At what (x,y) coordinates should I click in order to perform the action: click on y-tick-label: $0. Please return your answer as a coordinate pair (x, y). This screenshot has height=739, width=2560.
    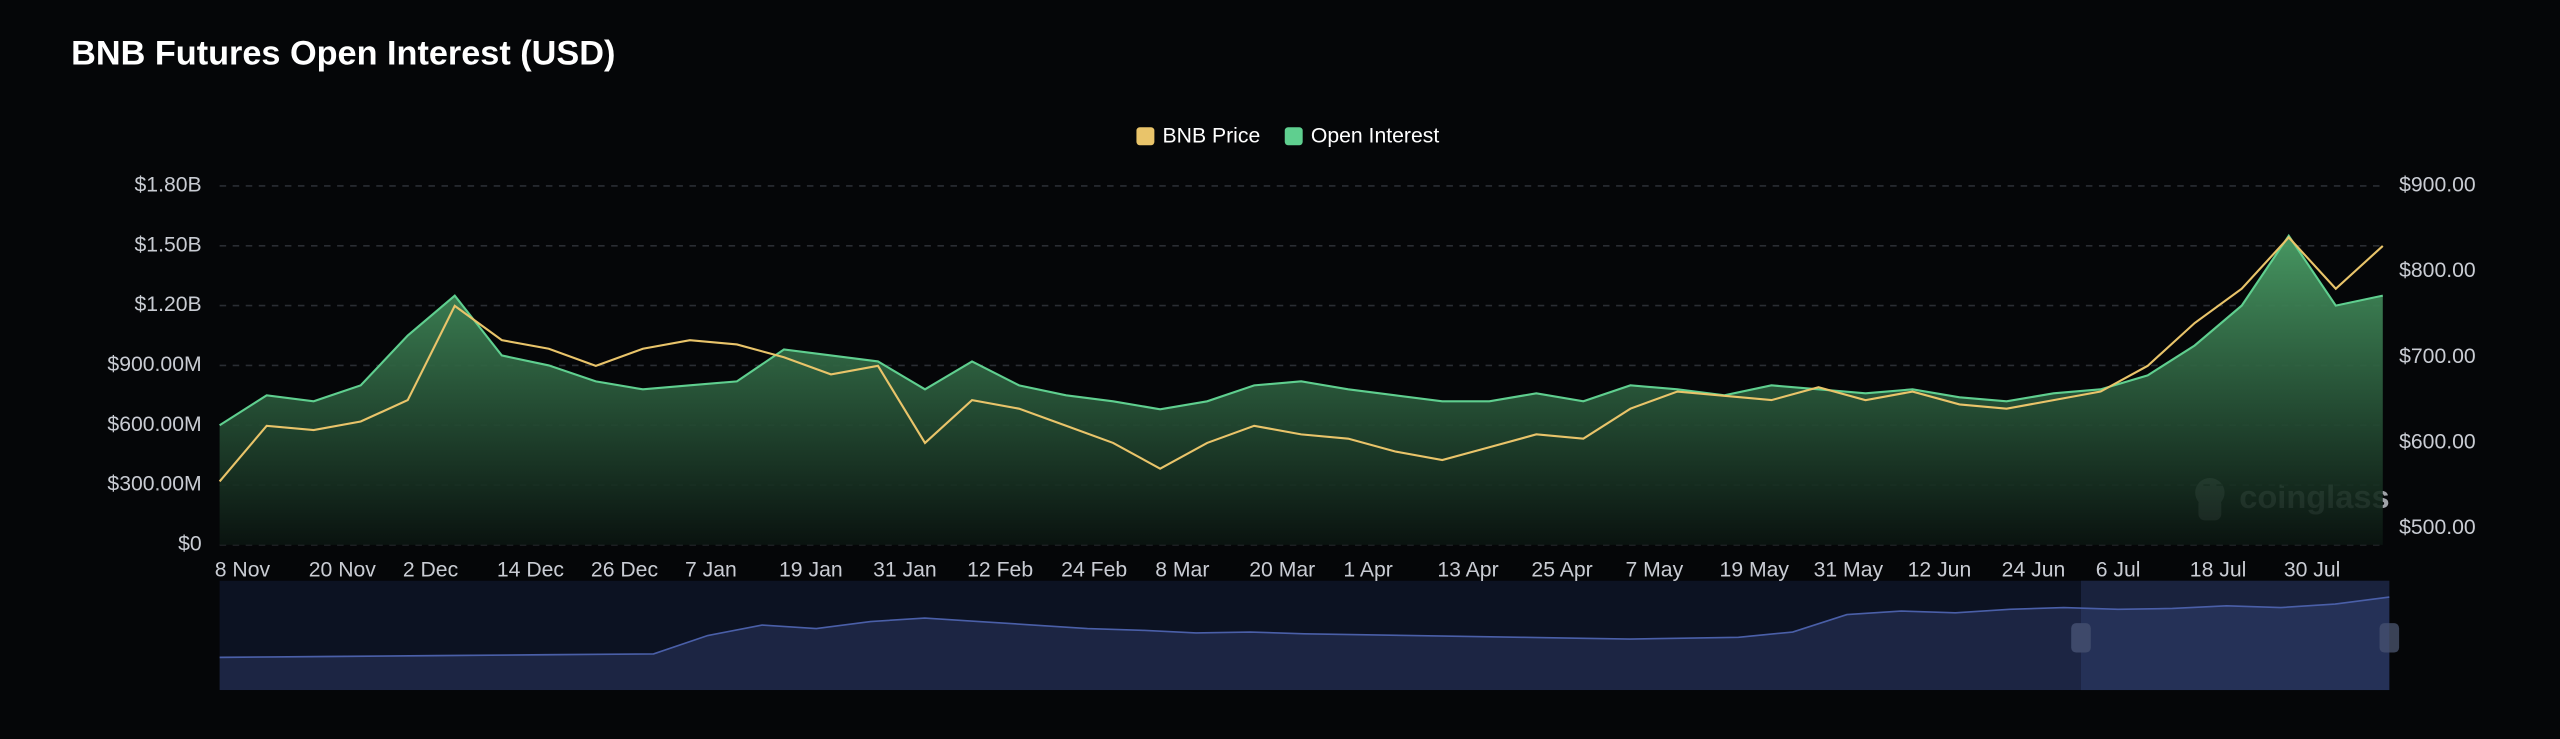
    Looking at the image, I should click on (190, 543).